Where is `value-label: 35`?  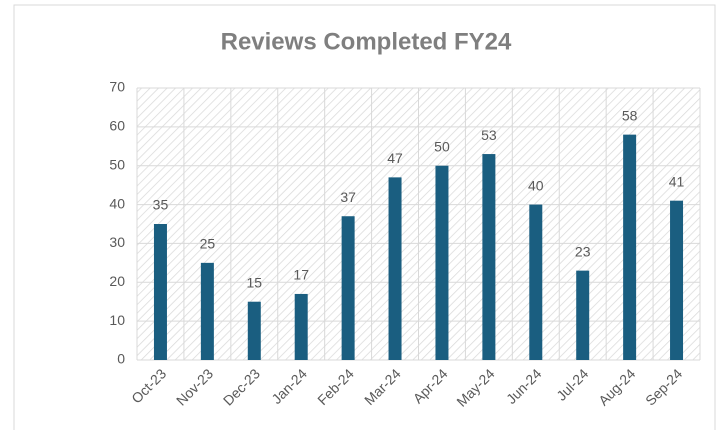
value-label: 35 is located at coordinates (161, 205).